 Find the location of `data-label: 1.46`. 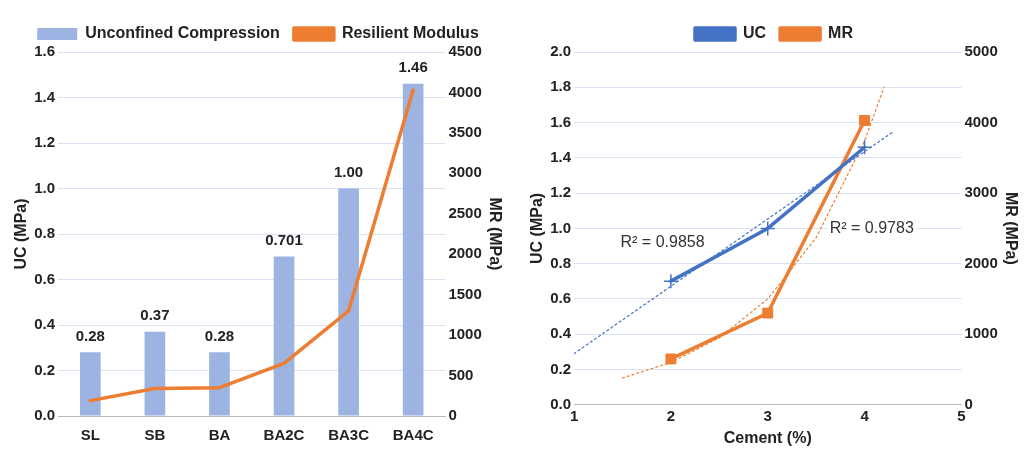

data-label: 1.46 is located at coordinates (413, 67).